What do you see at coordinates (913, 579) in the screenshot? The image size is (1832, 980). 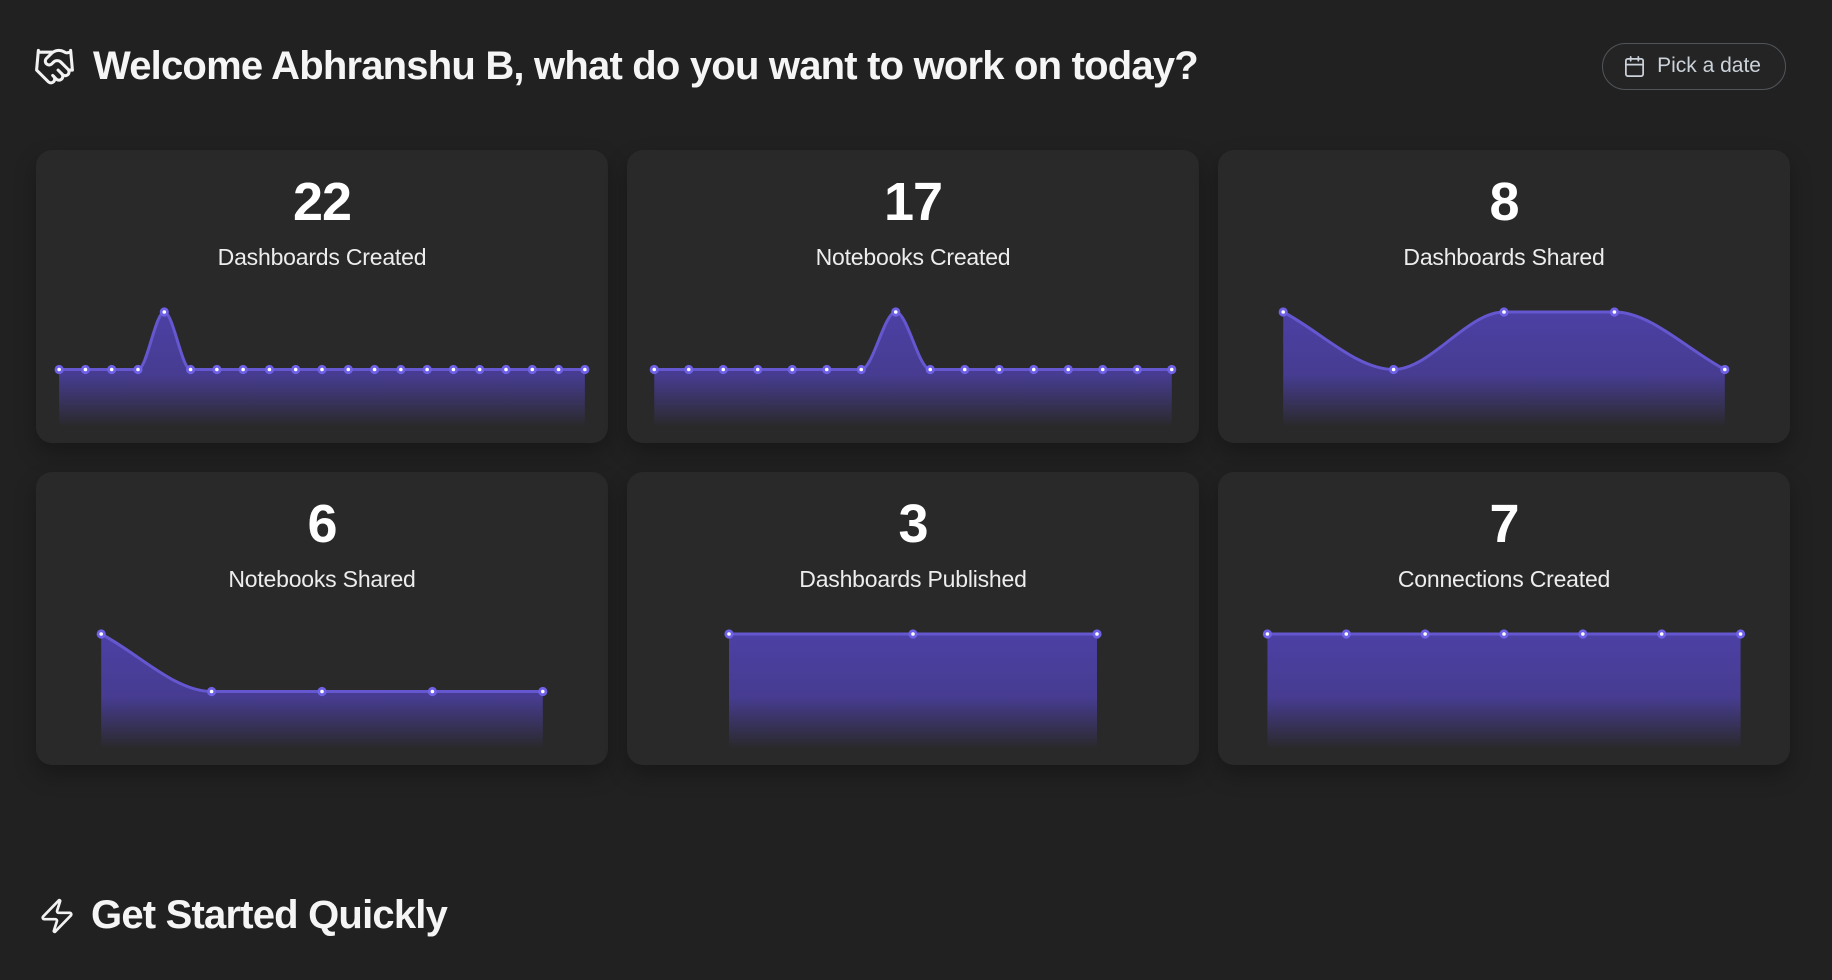 I see `stat-label: Dashboards Published` at bounding box center [913, 579].